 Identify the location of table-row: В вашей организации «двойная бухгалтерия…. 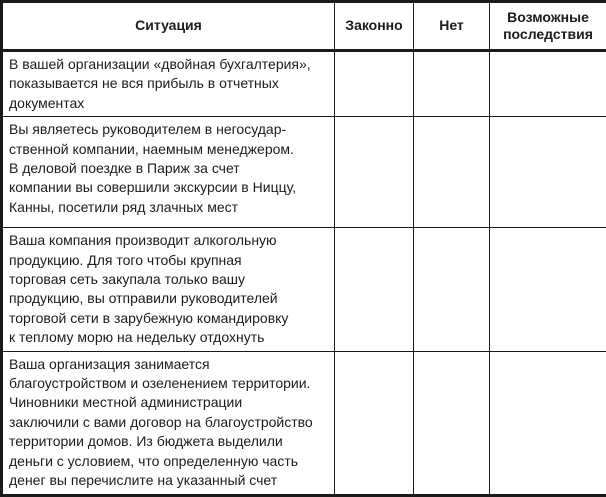
(304, 84).